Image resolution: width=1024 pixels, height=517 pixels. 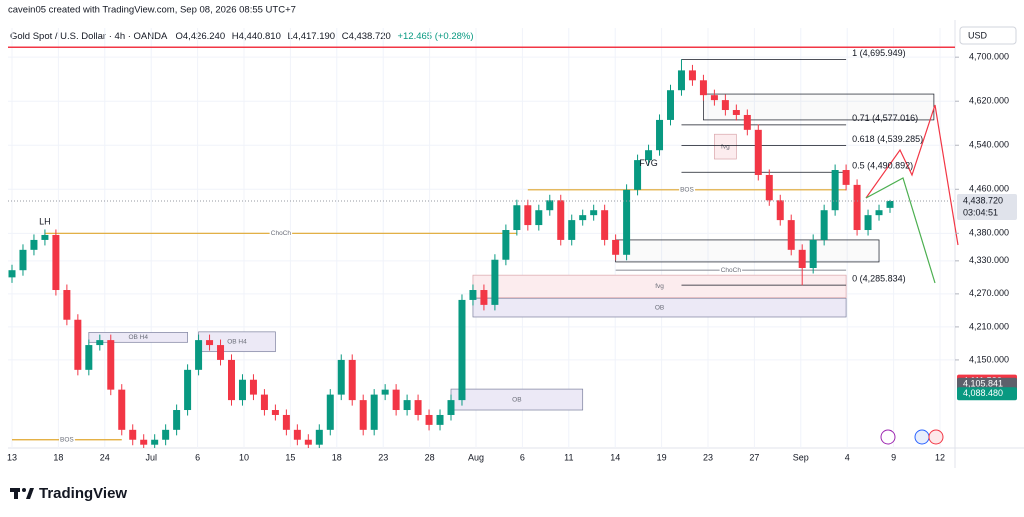 What do you see at coordinates (887, 139) in the screenshot?
I see `fib-label: 0.618 (4,539.285)` at bounding box center [887, 139].